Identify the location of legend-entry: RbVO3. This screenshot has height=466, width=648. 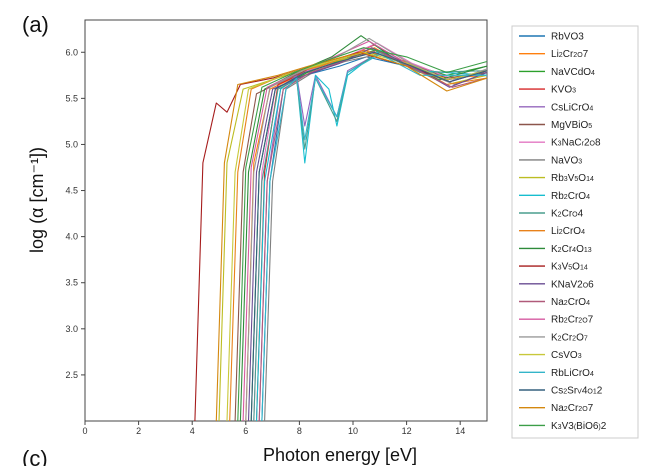
(567, 37).